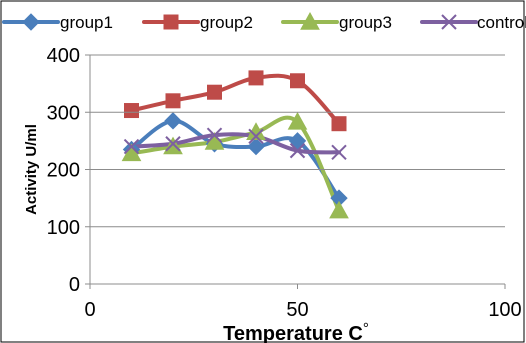 Image resolution: width=526 pixels, height=343 pixels. Describe the element at coordinates (504, 310) in the screenshot. I see `x-tick-label: 100` at that location.